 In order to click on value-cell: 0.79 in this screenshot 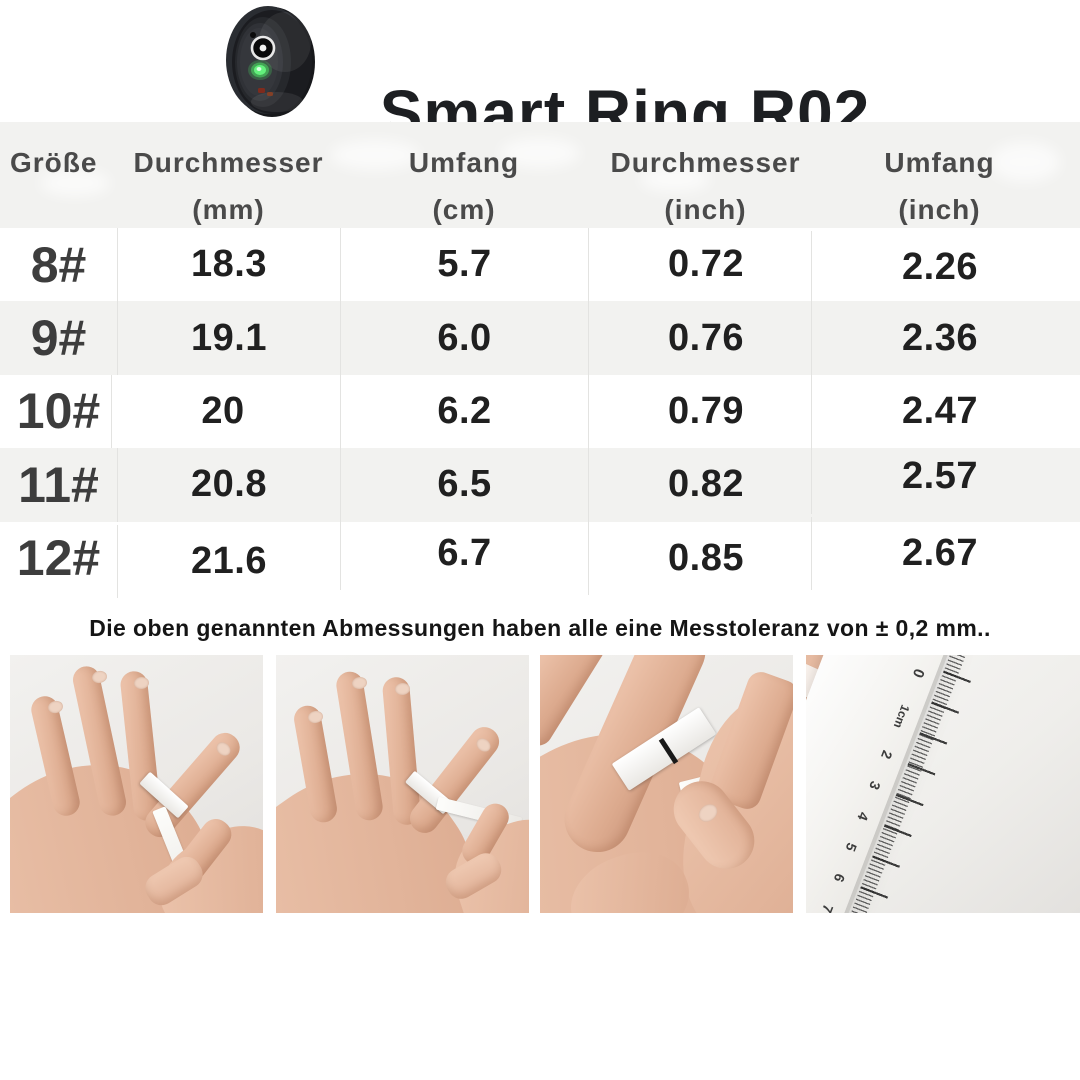, I will do `click(705, 411)`.